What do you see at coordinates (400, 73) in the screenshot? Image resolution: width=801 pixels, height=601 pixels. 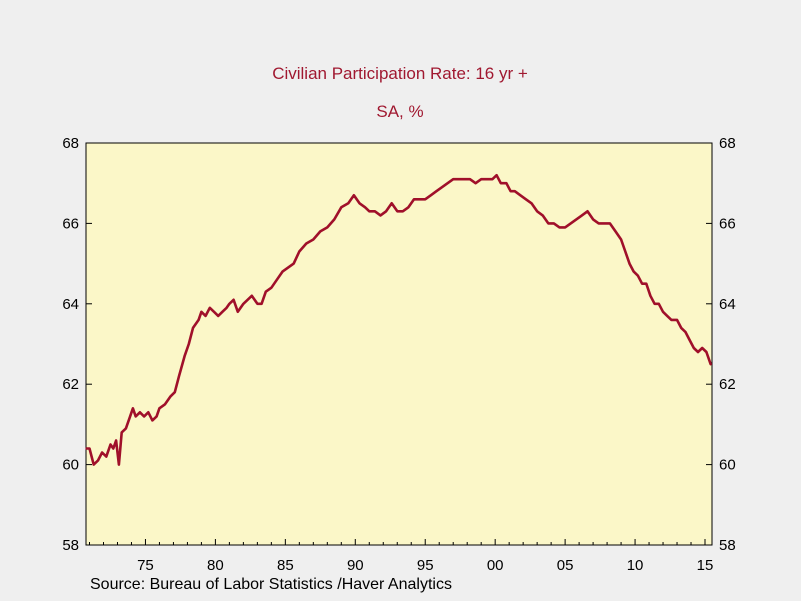 I see `chart-title: Civilian Participation Rate: 16 yr +` at bounding box center [400, 73].